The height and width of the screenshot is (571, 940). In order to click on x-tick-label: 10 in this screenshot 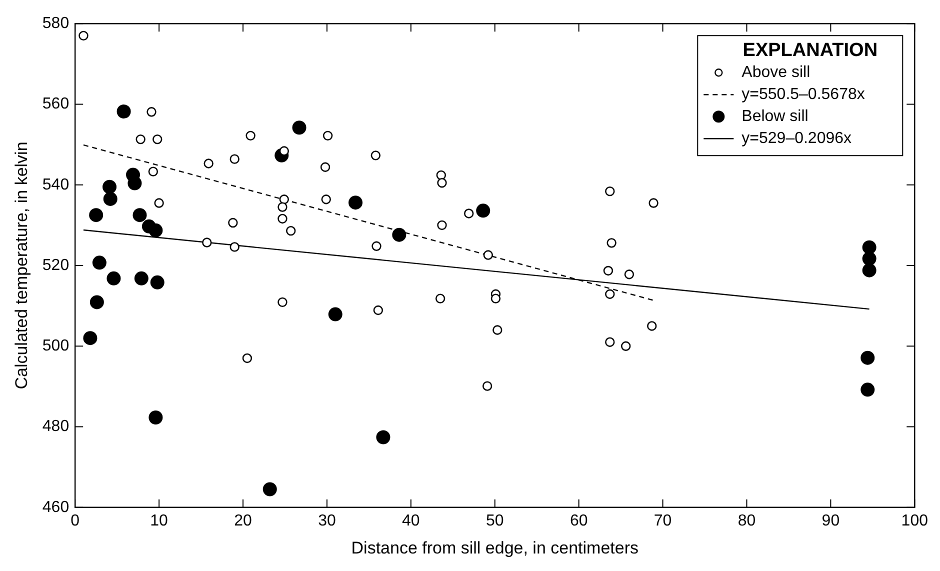, I will do `click(159, 521)`.